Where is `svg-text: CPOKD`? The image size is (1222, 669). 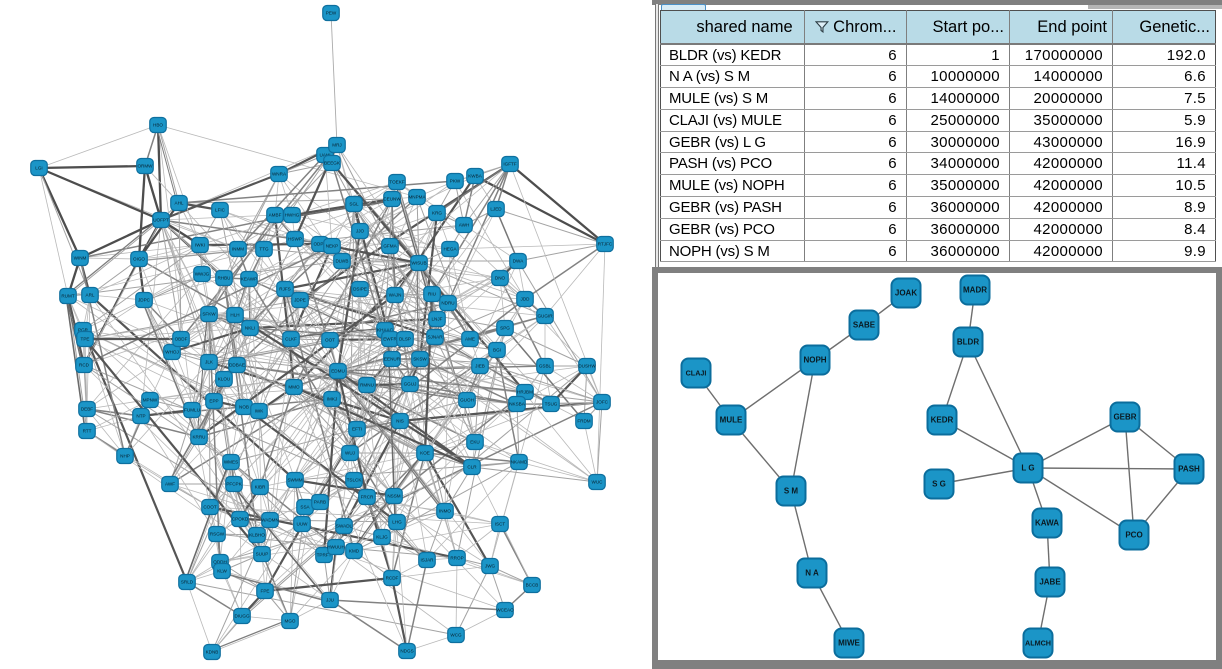 svg-text: CPOKD is located at coordinates (240, 519).